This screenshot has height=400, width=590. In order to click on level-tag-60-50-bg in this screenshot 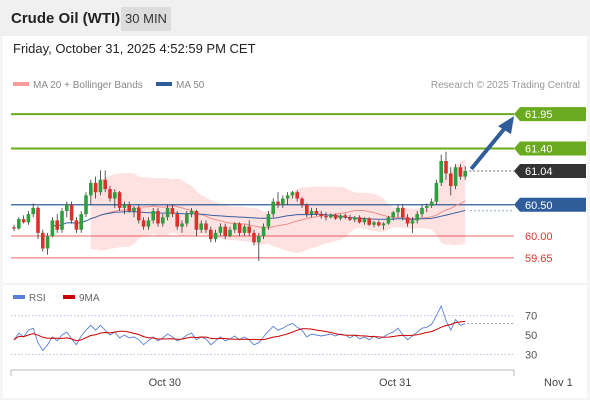, I will do `click(550, 204)`.